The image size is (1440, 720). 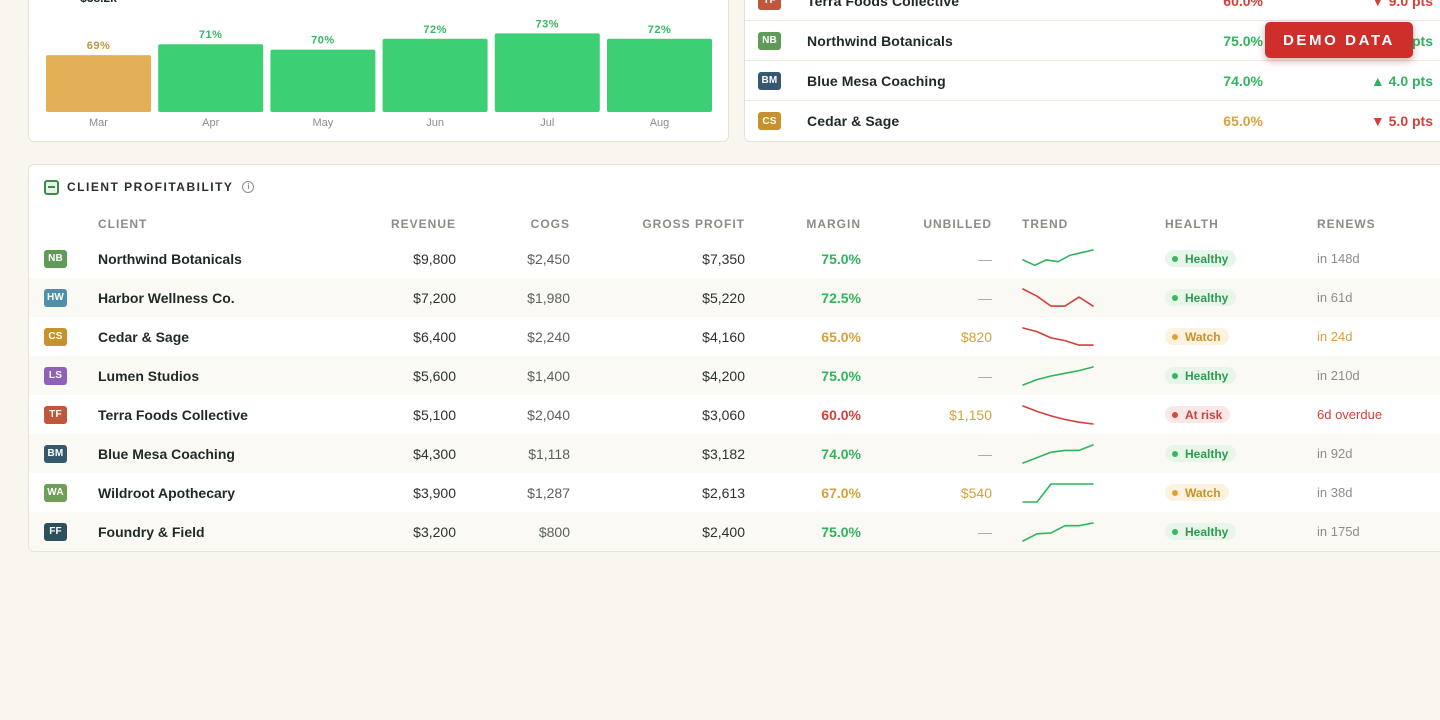 I want to click on client-badge-cell: LS, so click(x=55, y=375).